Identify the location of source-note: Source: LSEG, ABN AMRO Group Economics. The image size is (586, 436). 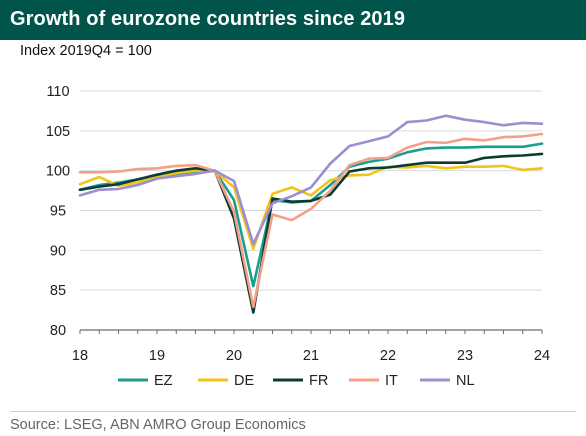
(158, 425).